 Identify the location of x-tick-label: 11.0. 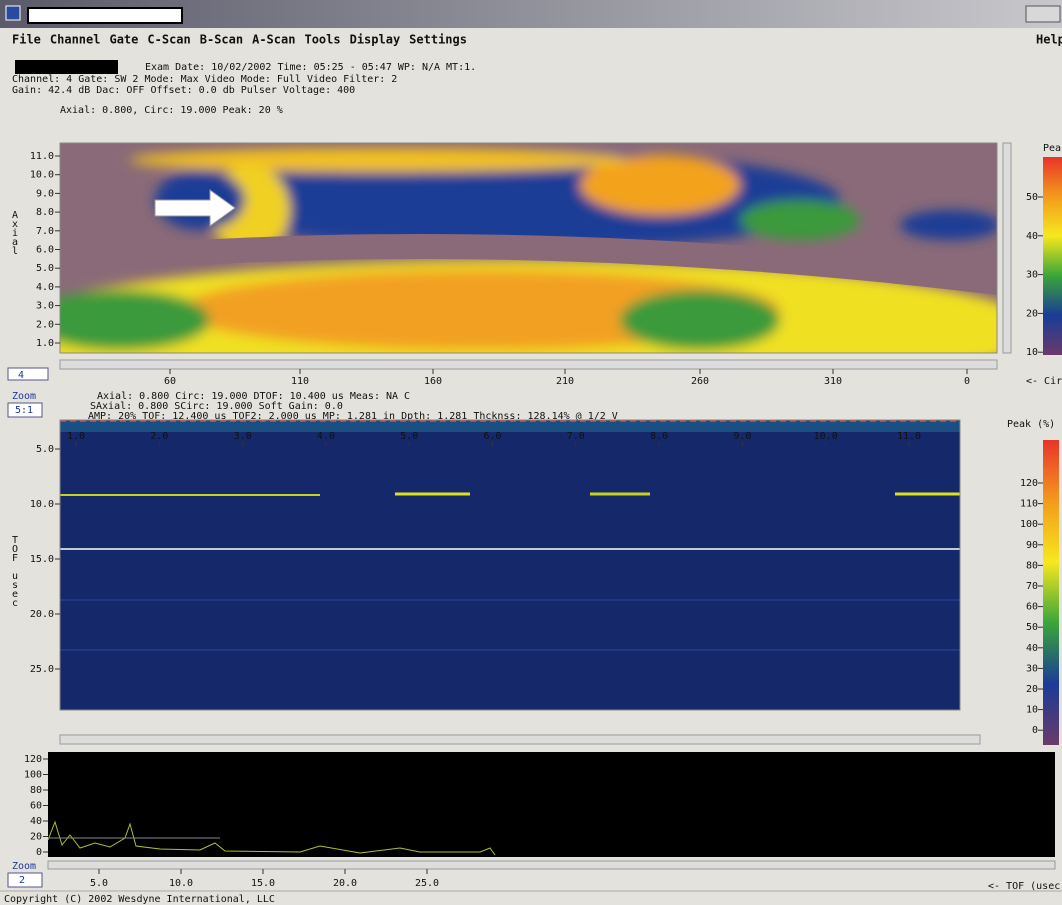
(909, 436).